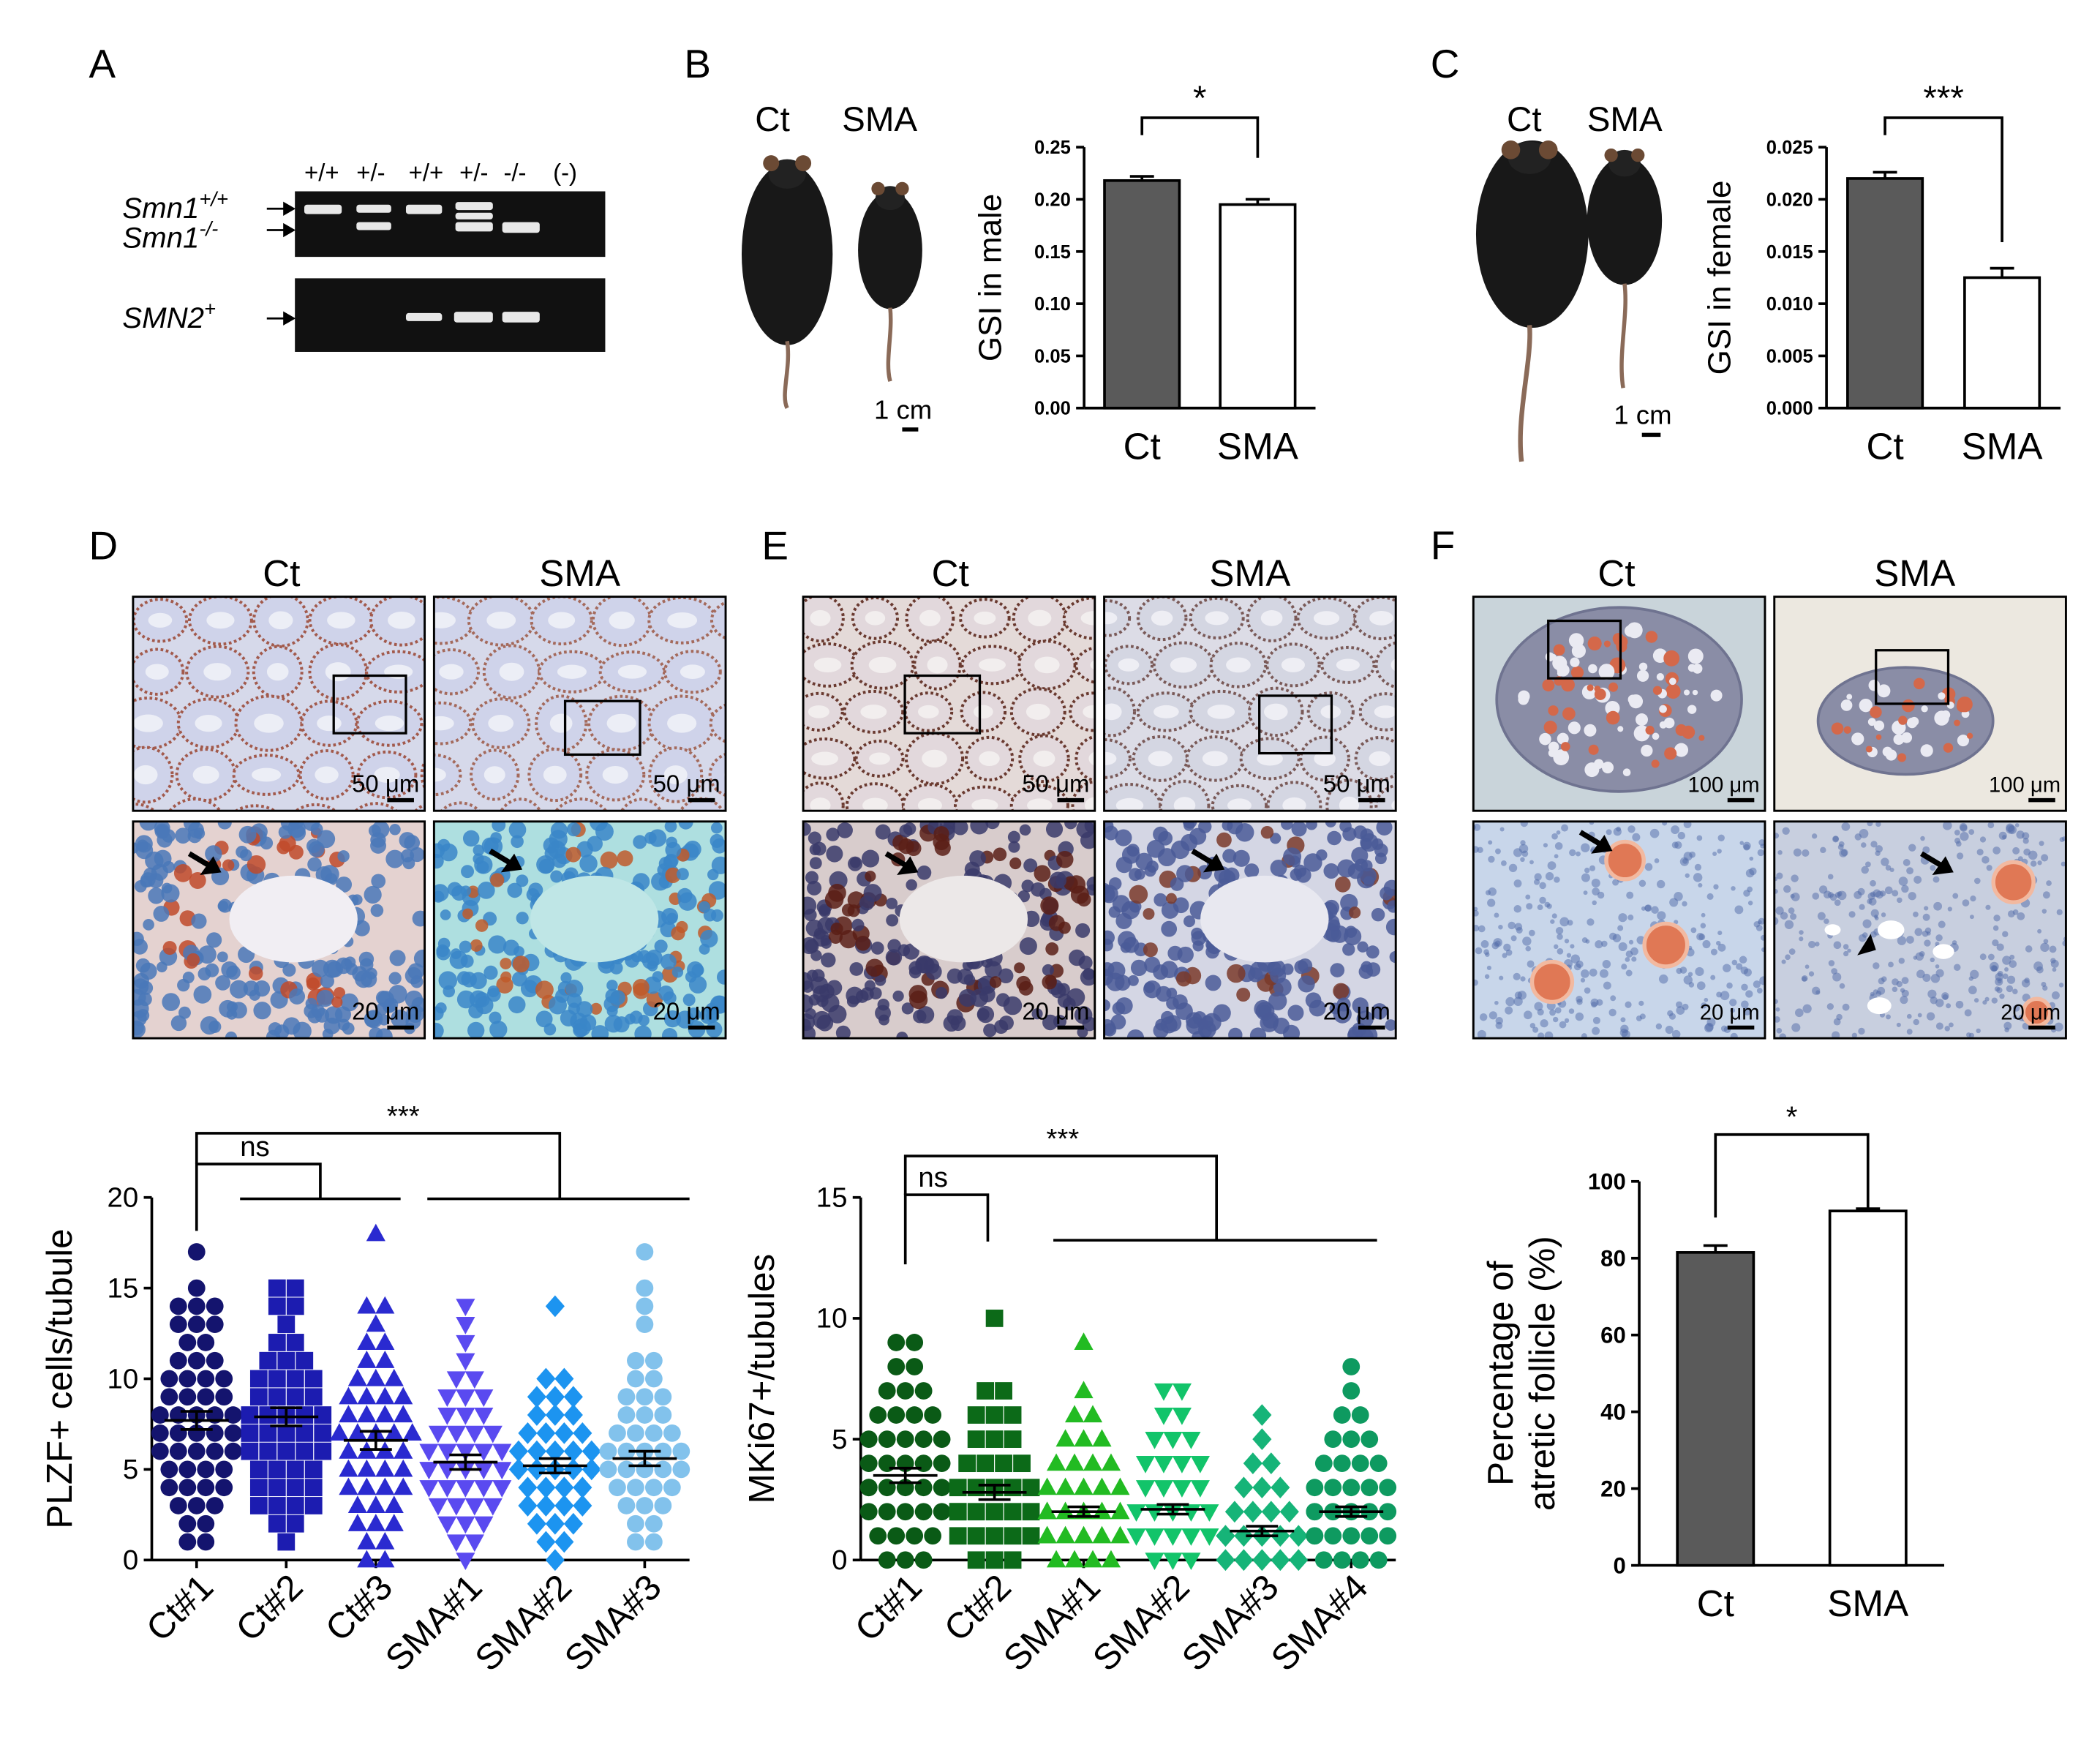 Image resolution: width=2100 pixels, height=1742 pixels. What do you see at coordinates (775, 545) in the screenshot?
I see `panel-letter-e: E` at bounding box center [775, 545].